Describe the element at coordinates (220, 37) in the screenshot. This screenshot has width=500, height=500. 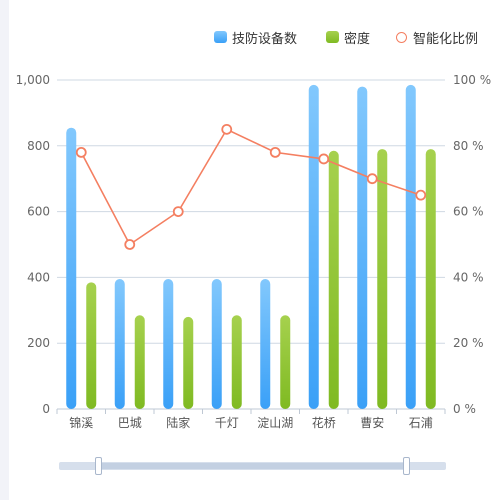
I see `legend-swatch-devices` at that location.